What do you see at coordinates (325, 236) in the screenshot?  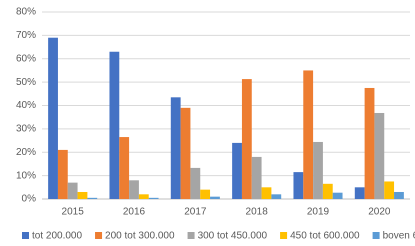 I see `legend-label: 450 tot 600.000` at bounding box center [325, 236].